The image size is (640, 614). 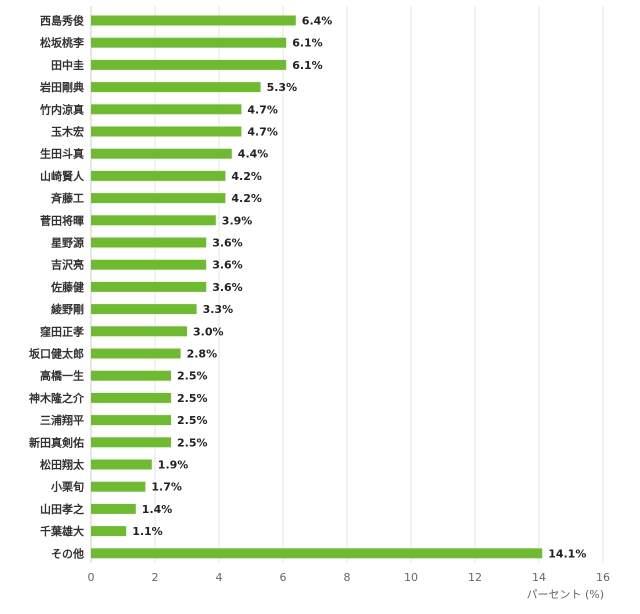 I want to click on category-label: その他, so click(x=67, y=553).